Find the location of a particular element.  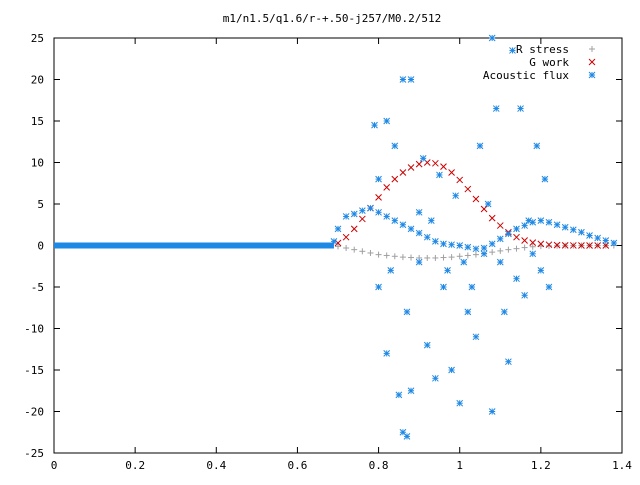

x-tick-label: 1.2 is located at coordinates (541, 465).